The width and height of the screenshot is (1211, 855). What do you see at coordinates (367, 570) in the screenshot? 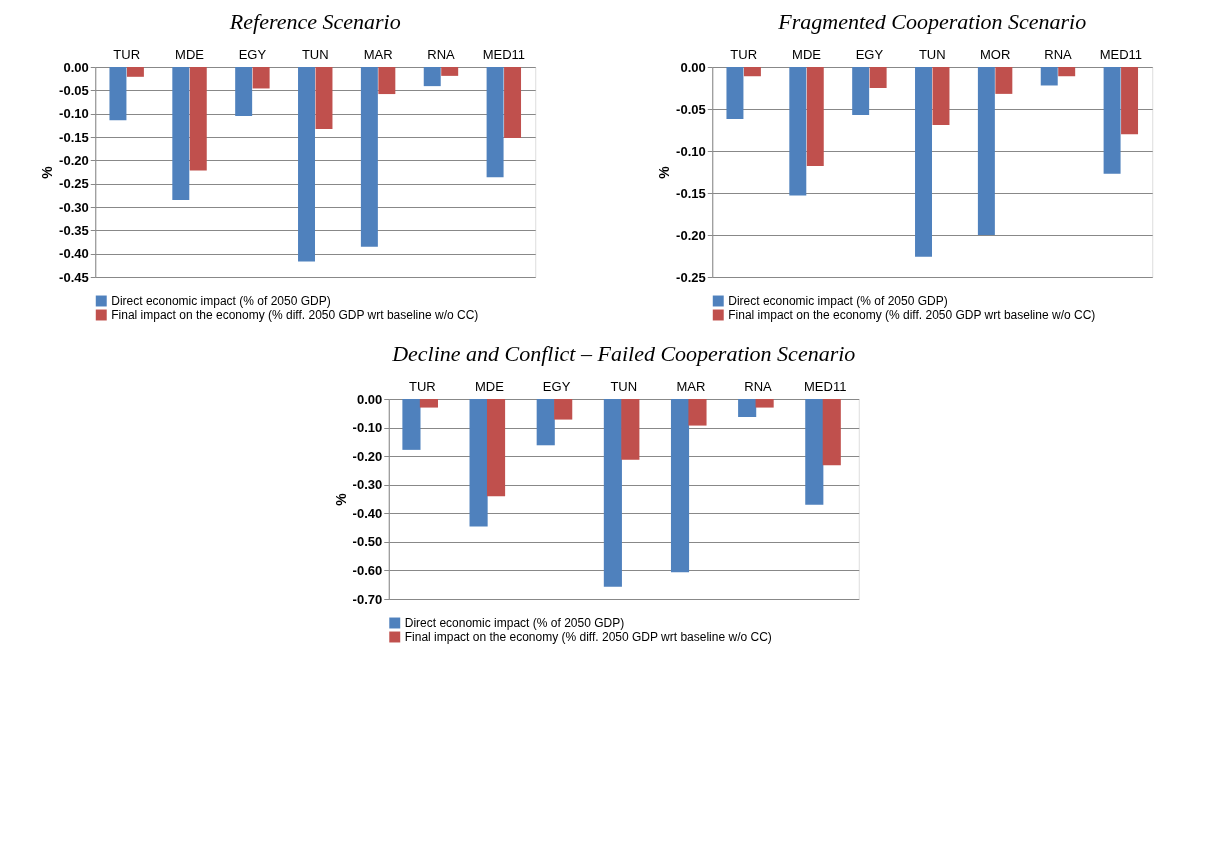
I see `y-tick-label: -0.60` at bounding box center [367, 570].